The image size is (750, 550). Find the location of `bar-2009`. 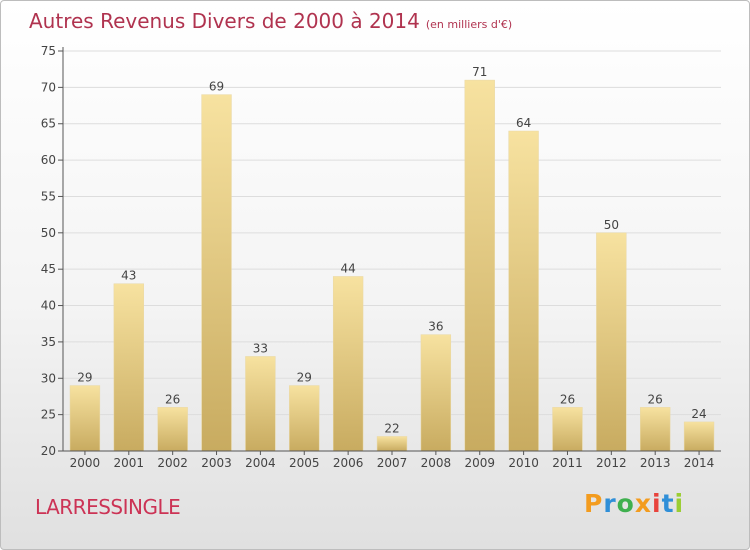

bar-2009 is located at coordinates (479, 265).